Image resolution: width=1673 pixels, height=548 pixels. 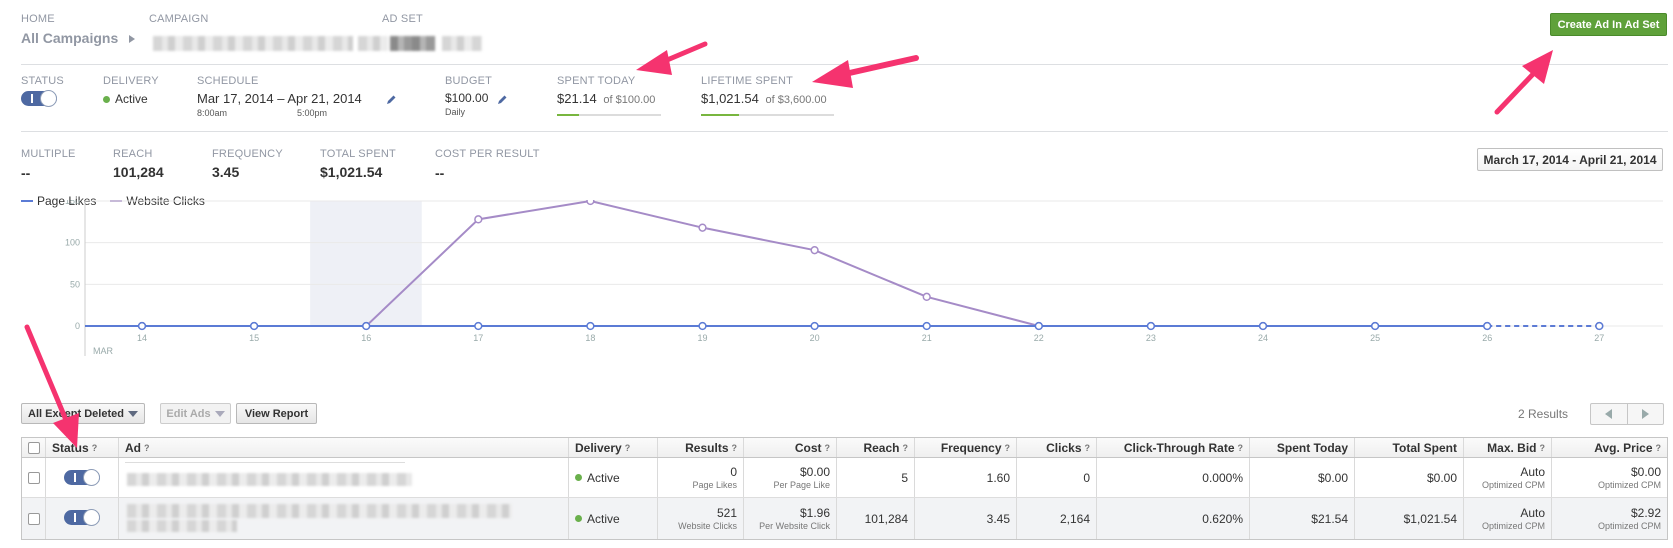 What do you see at coordinates (131, 99) in the screenshot?
I see `delivery-value: Active` at bounding box center [131, 99].